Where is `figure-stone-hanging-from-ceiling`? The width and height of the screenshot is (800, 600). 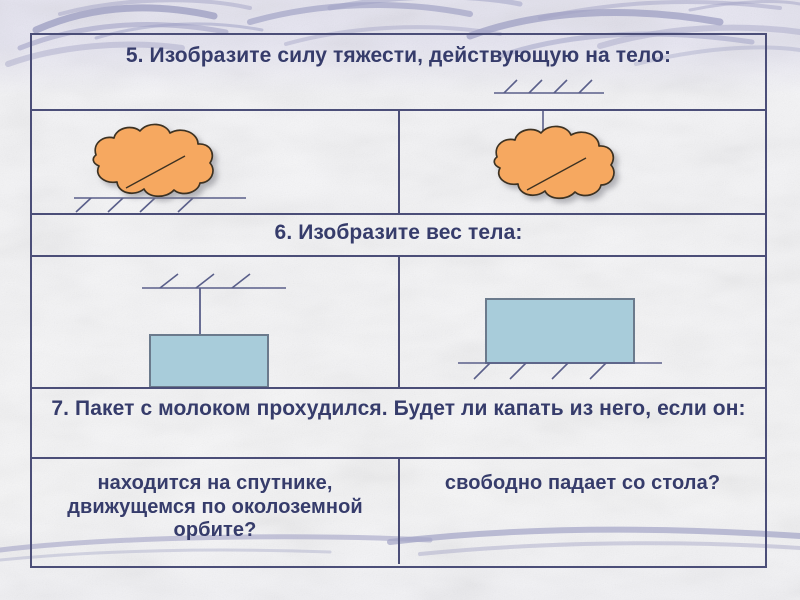
figure-stone-hanging-from-ceiling is located at coordinates (554, 155).